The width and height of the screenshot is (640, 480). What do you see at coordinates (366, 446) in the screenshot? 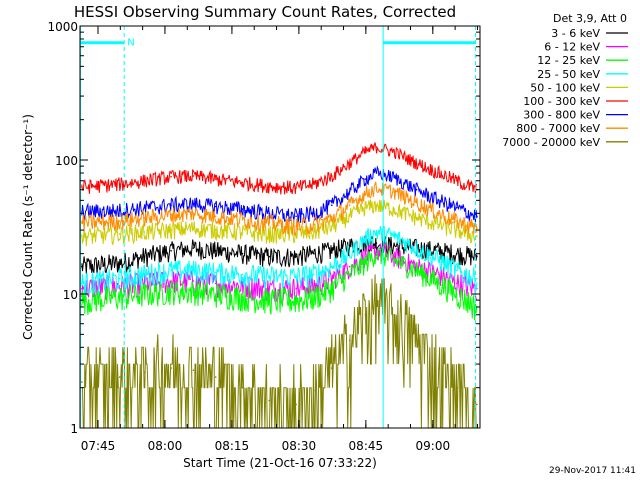
I see `x-tick-label: 08:45` at bounding box center [366, 446].